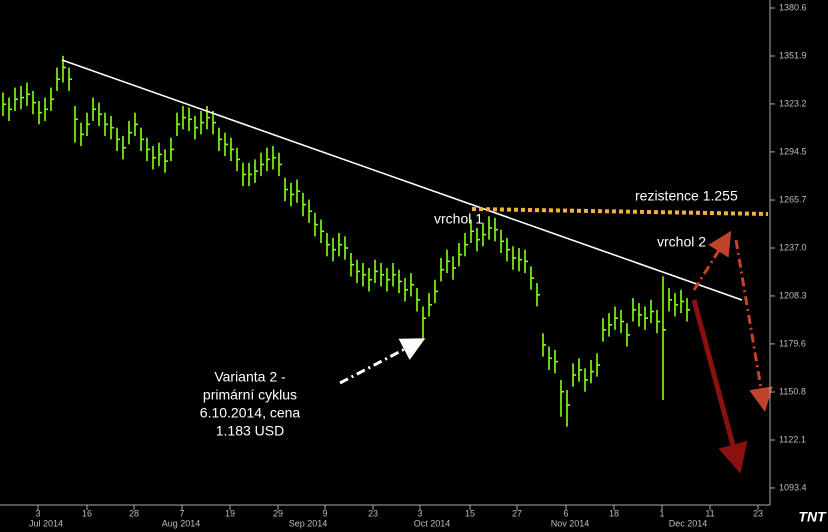 Image resolution: width=828 pixels, height=532 pixels. Describe the element at coordinates (614, 513) in the screenshot. I see `x-tick-label: 18` at that location.